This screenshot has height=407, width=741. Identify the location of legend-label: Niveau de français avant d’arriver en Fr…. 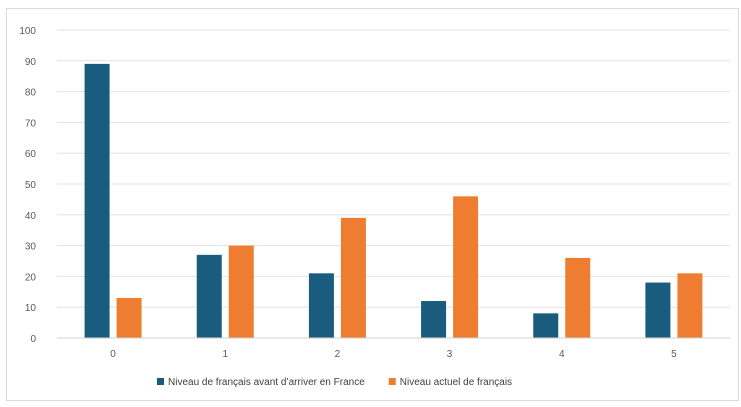
(266, 382).